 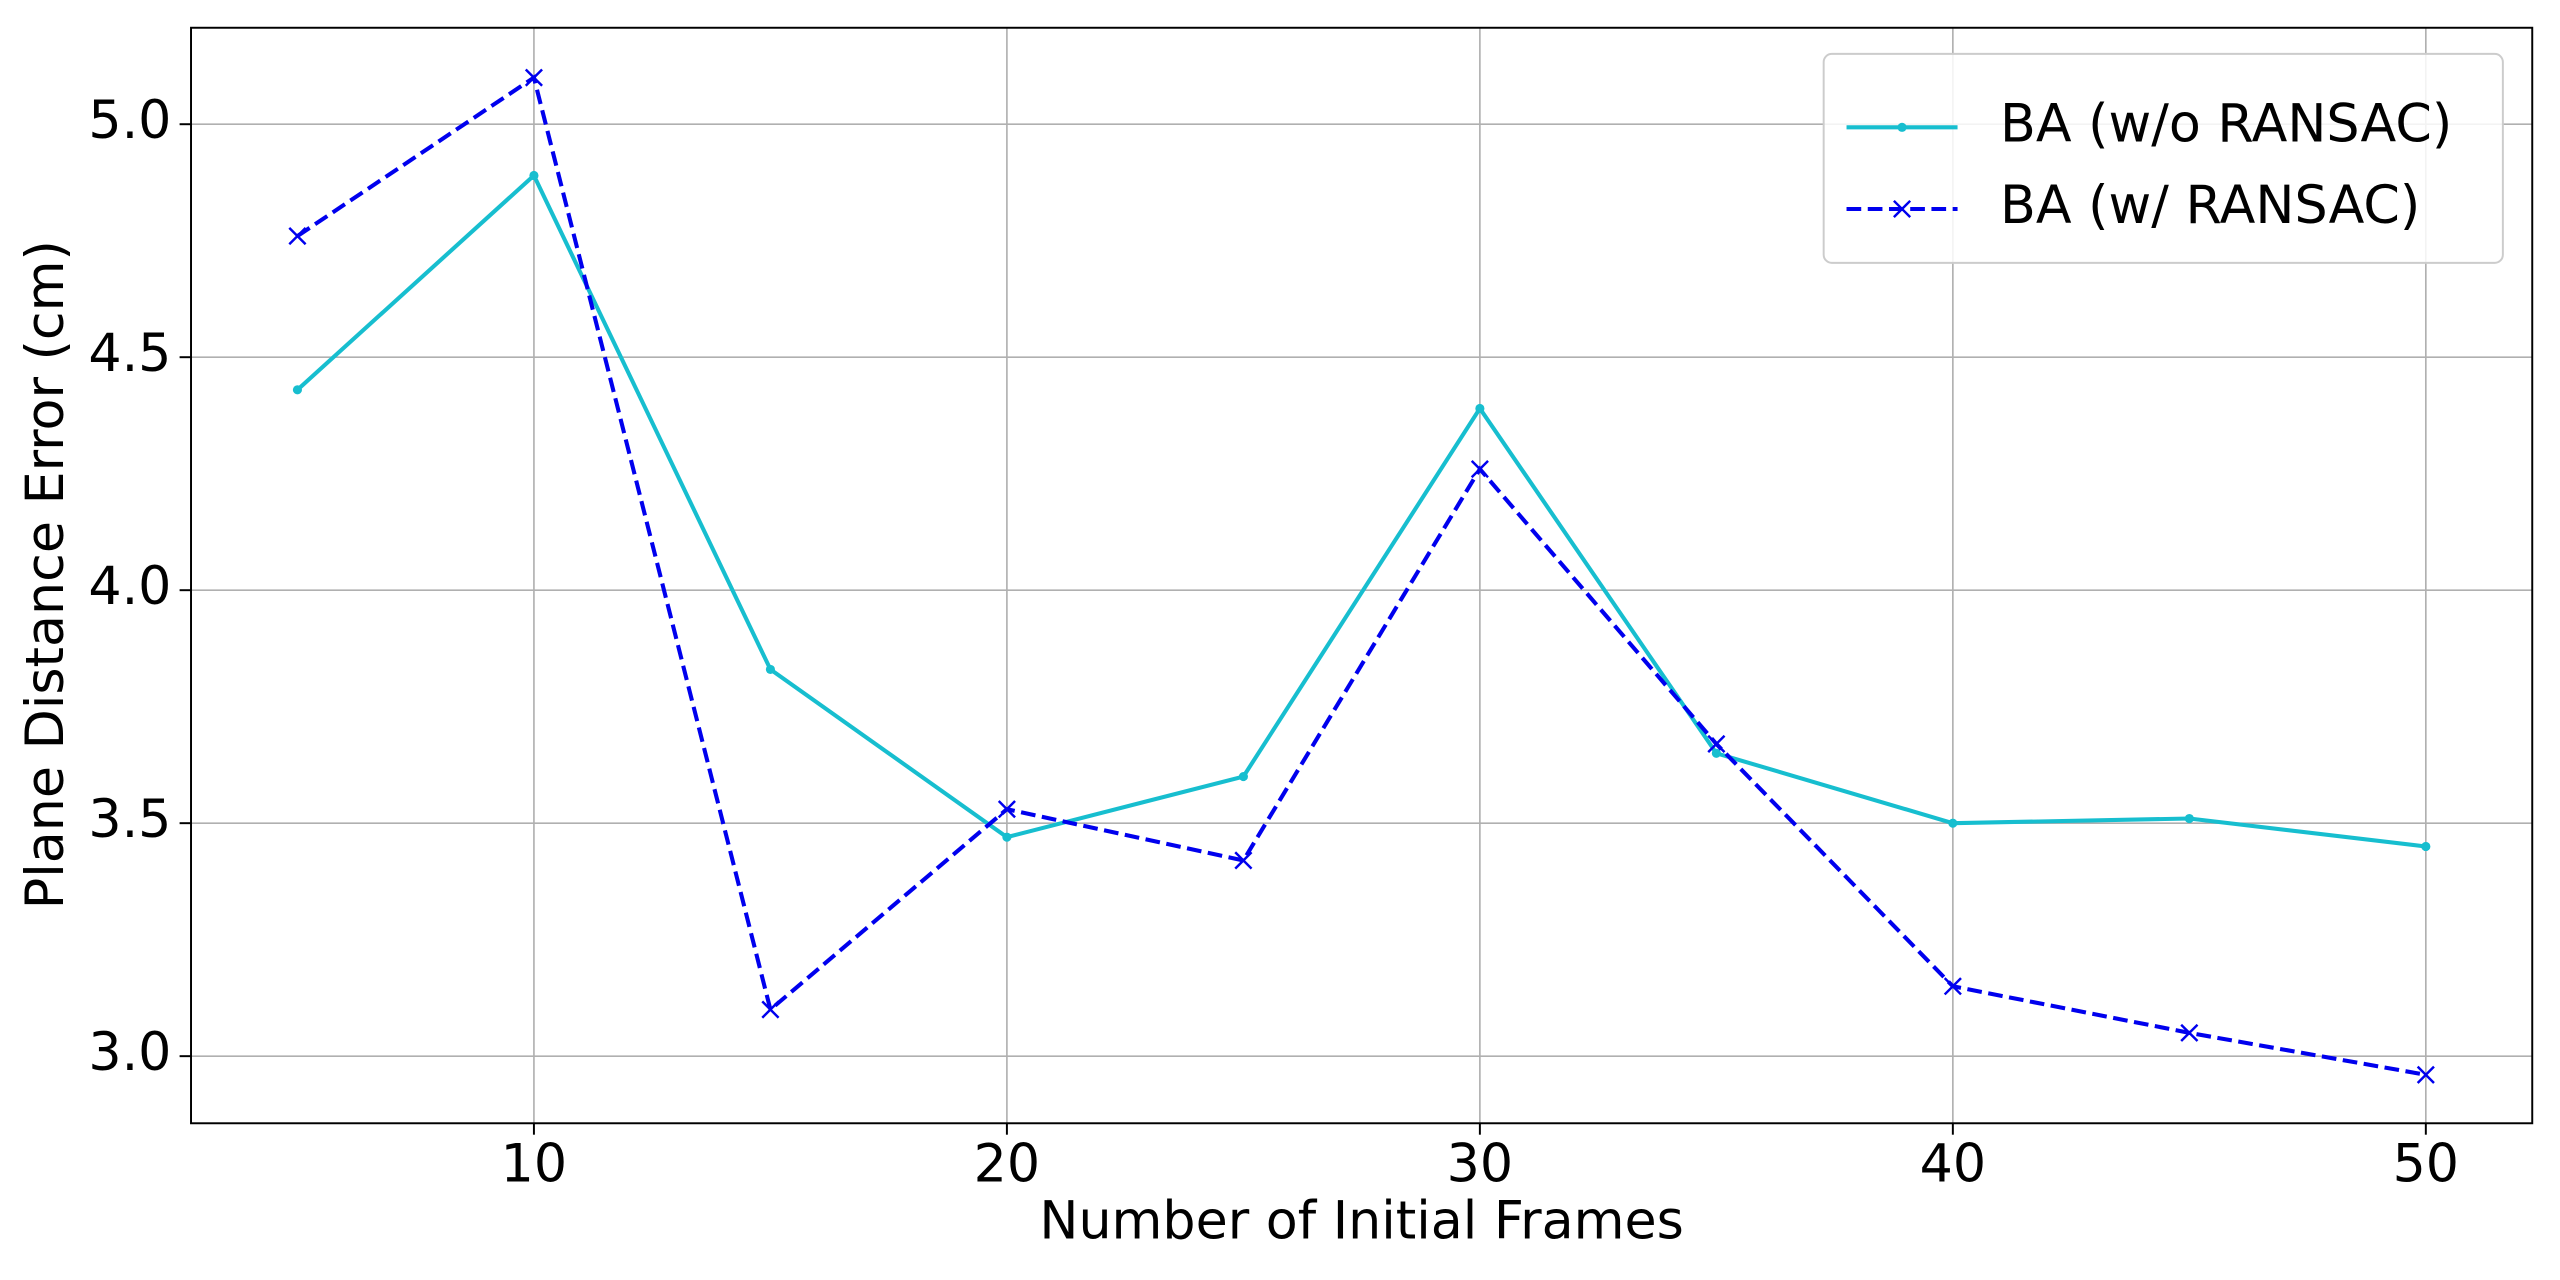 What do you see at coordinates (1361, 1221) in the screenshot?
I see `x-axis-label: Number of Initial Frames` at bounding box center [1361, 1221].